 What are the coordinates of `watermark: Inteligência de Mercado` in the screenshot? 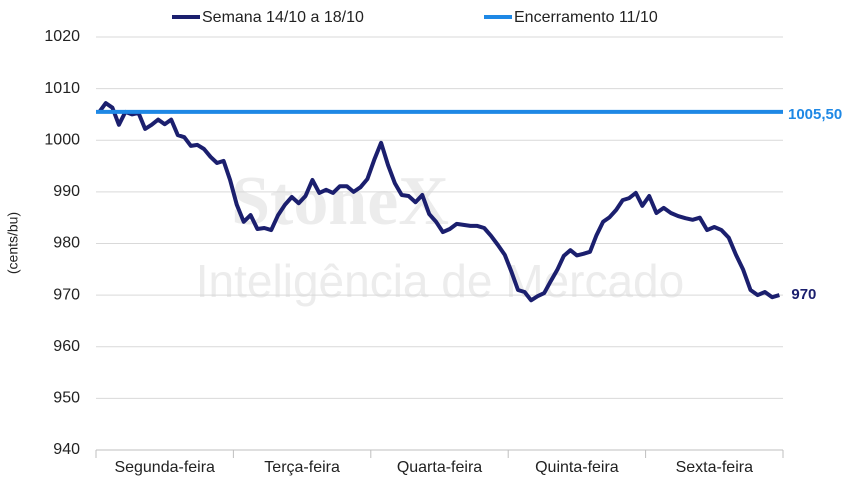 It's located at (440, 281).